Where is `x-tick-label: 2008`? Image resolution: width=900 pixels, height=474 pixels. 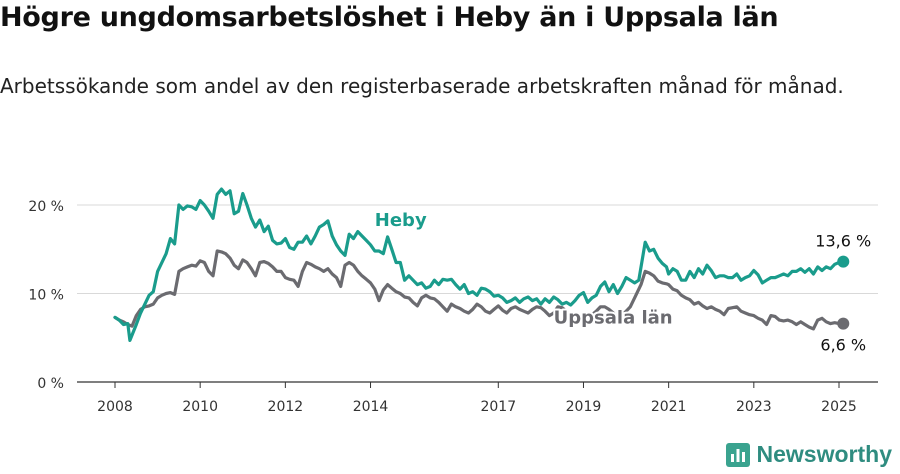
x-tick-label: 2008 is located at coordinates (115, 407).